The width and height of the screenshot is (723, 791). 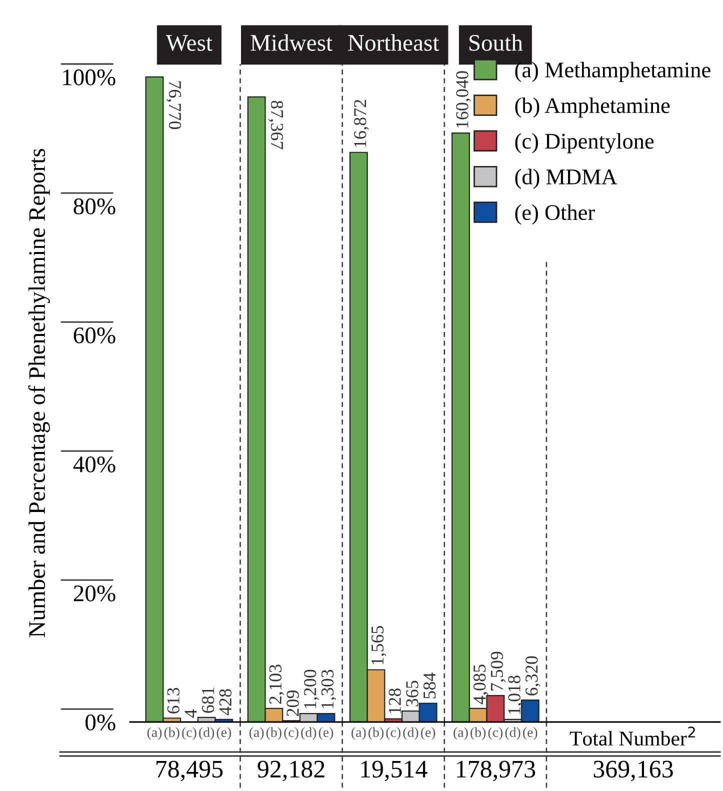 I want to click on annotation: 4,085, so click(x=480, y=684).